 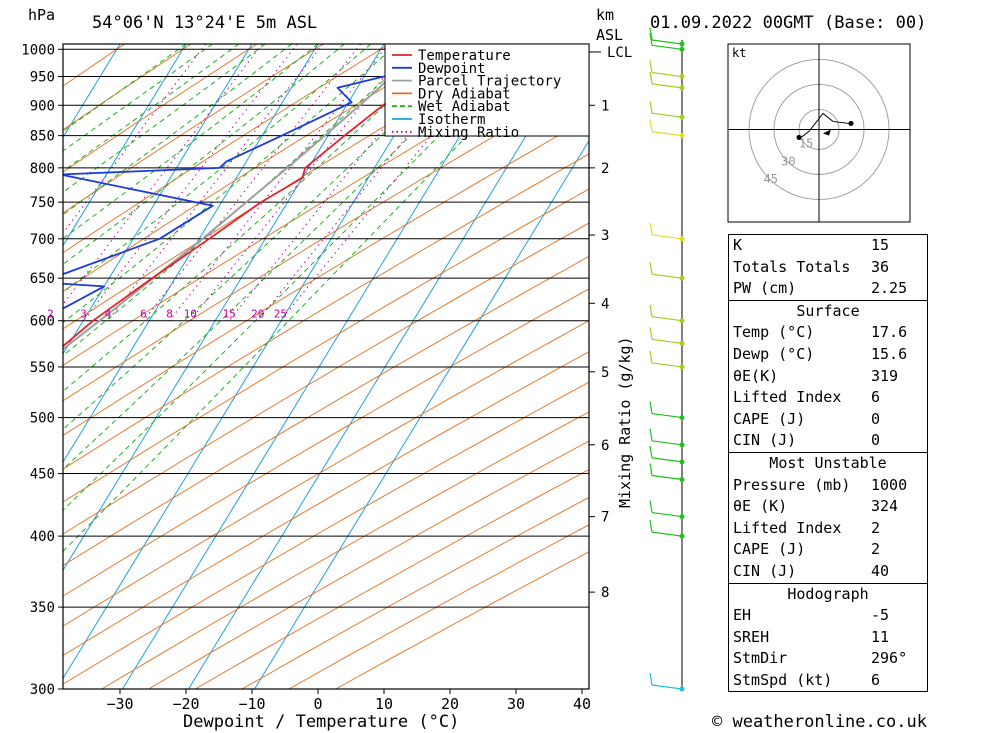 I want to click on index-section-title: Most Unstable, so click(x=828, y=463).